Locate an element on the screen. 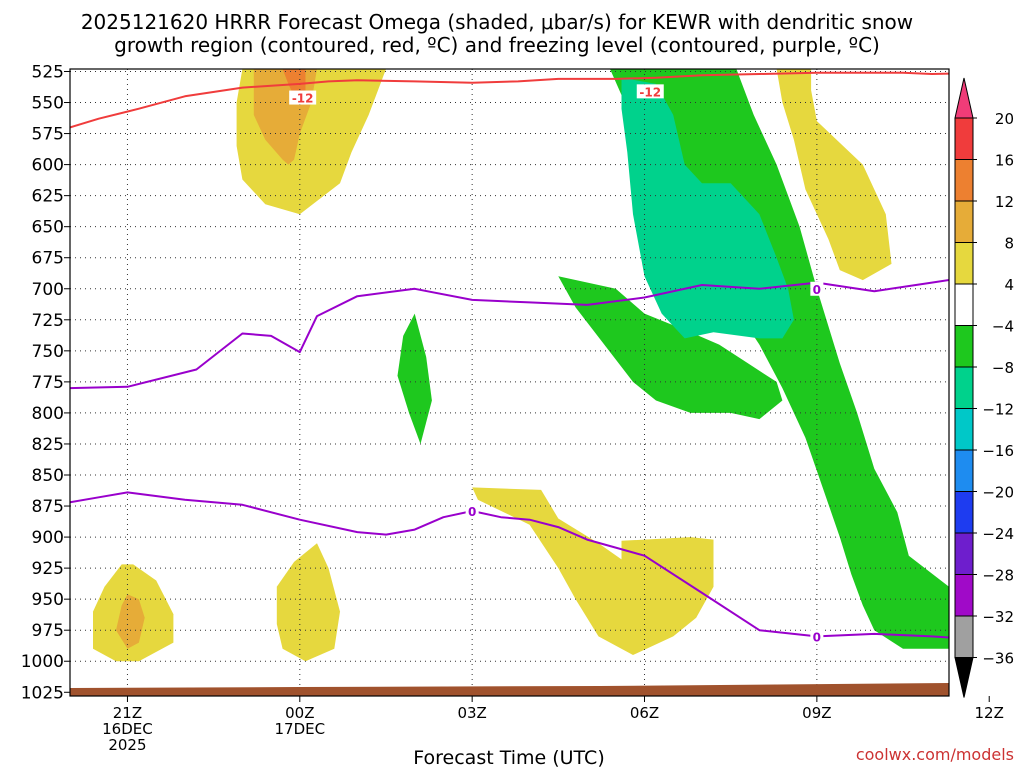 This screenshot has height=768, width=1024. y-tick-label-975: 975 is located at coordinates (48, 631).